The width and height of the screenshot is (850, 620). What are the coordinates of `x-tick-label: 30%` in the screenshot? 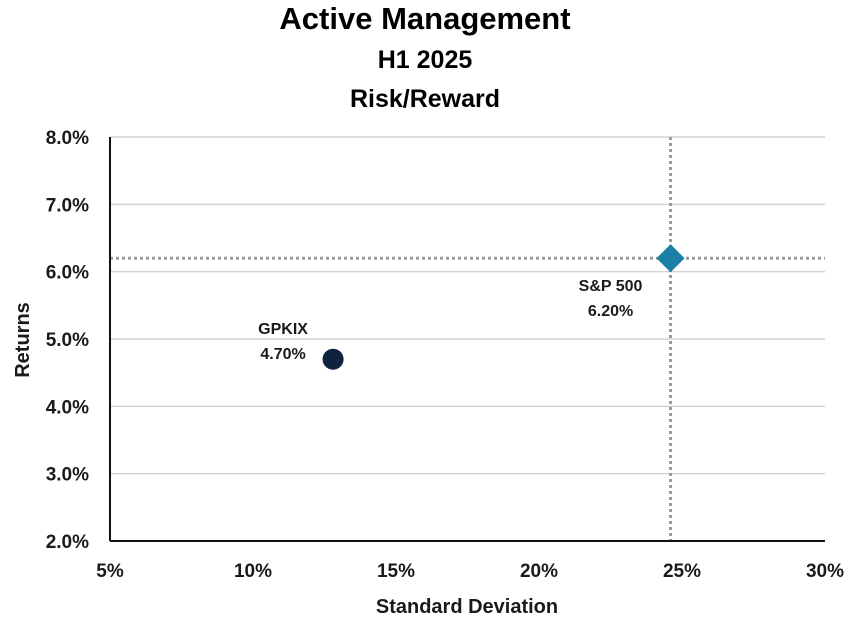 It's located at (825, 571).